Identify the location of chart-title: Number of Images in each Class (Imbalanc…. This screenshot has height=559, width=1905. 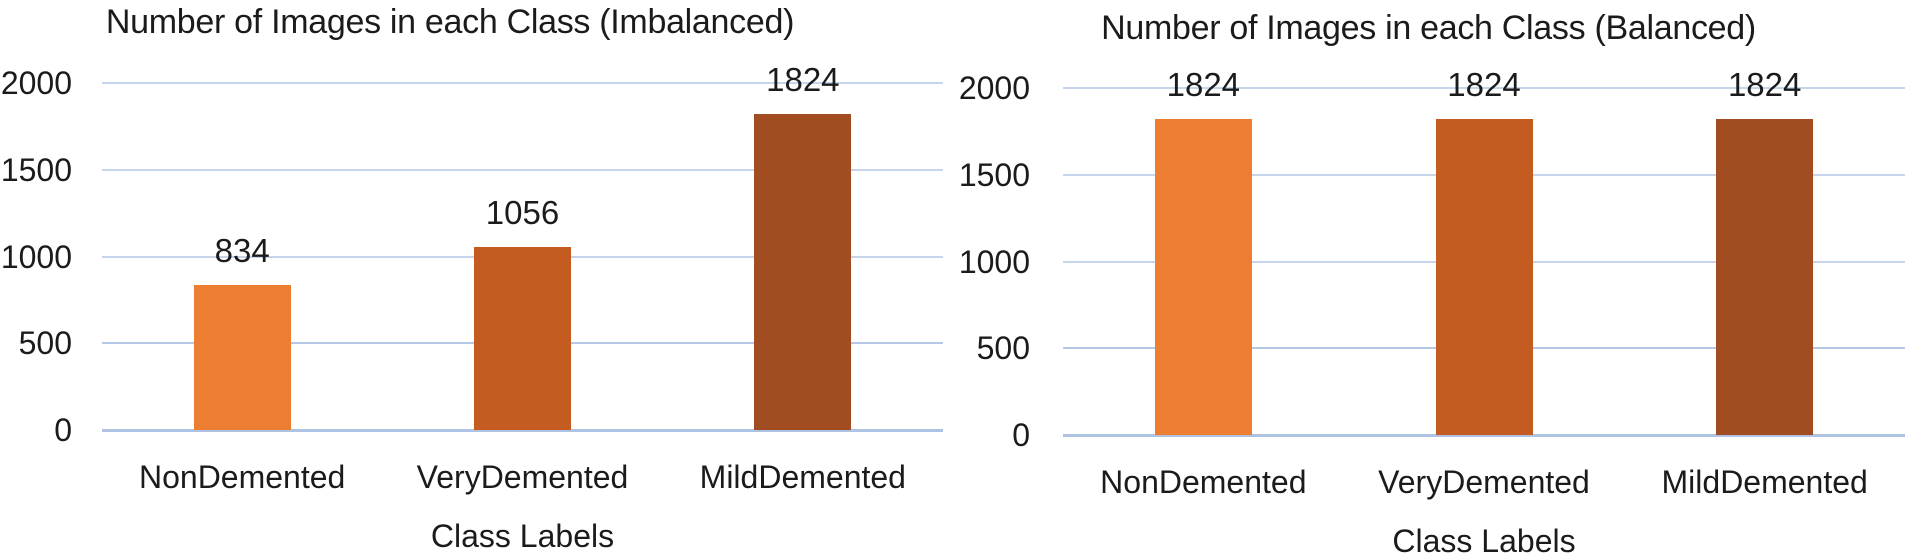
(450, 22).